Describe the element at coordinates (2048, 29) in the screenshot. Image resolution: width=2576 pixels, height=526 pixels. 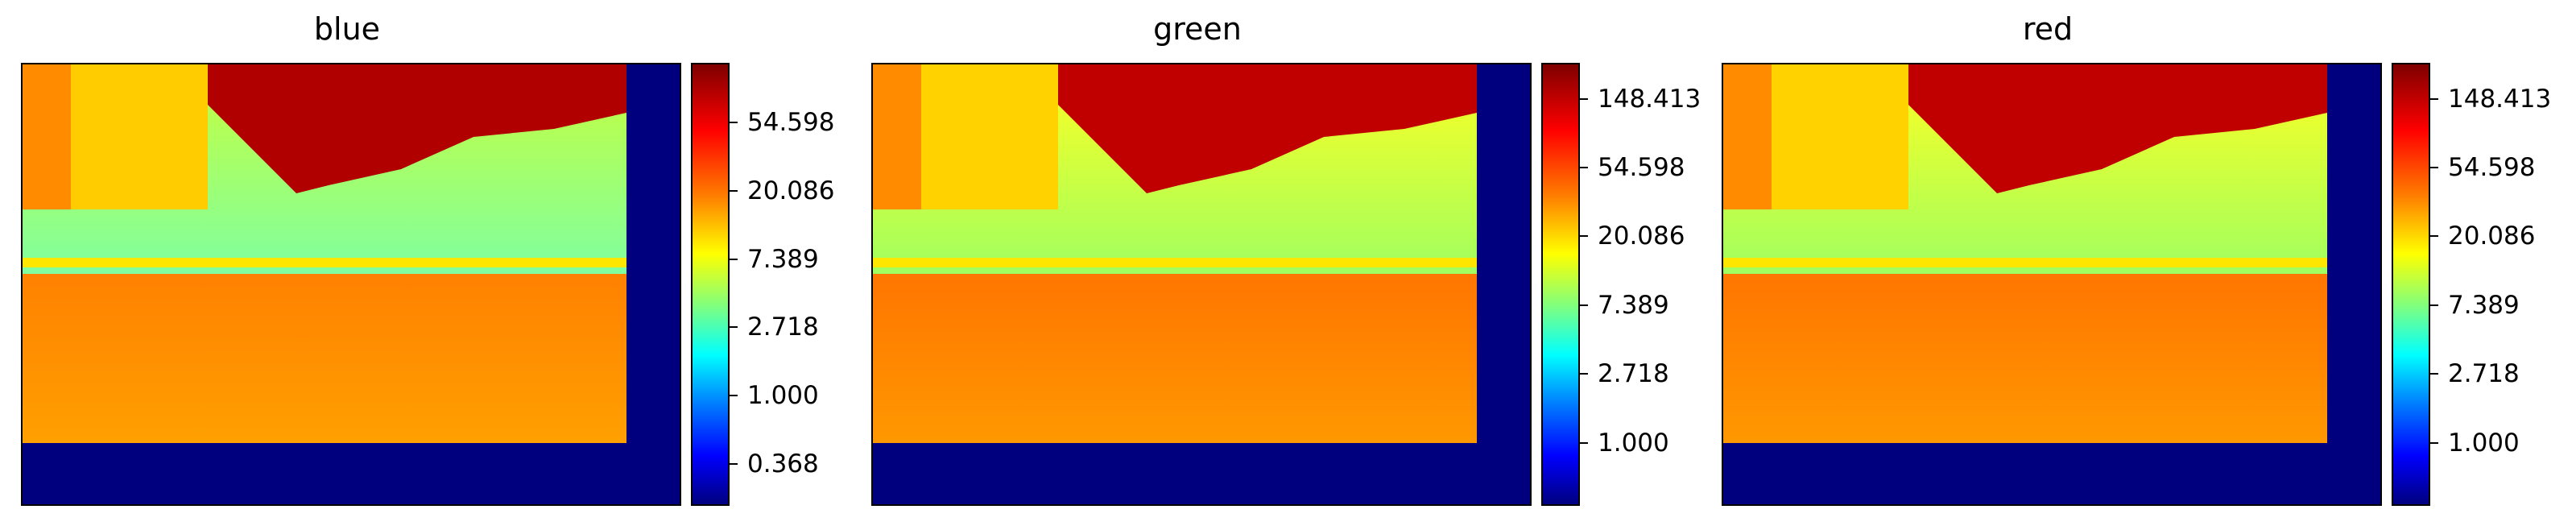
I see `chart-title: red` at that location.